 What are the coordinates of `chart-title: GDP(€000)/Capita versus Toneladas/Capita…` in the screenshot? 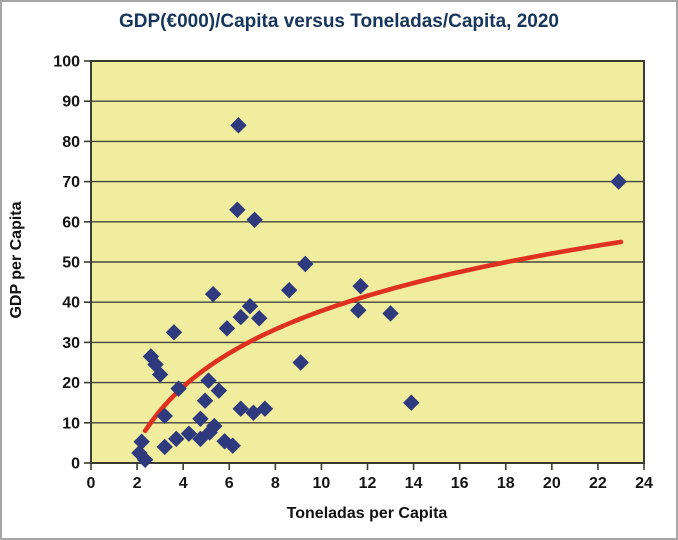 It's located at (339, 21).